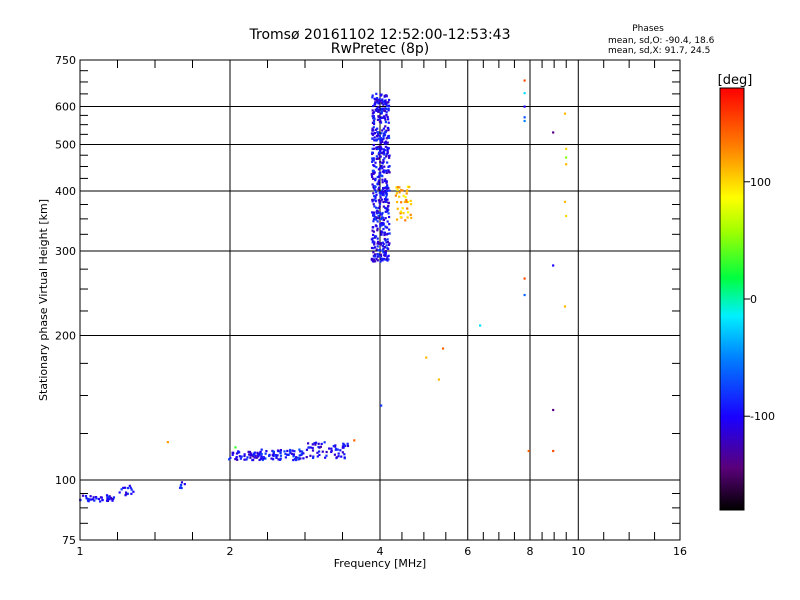 Image resolution: width=800 pixels, height=600 pixels. I want to click on x-tick-label: 10, so click(578, 551).